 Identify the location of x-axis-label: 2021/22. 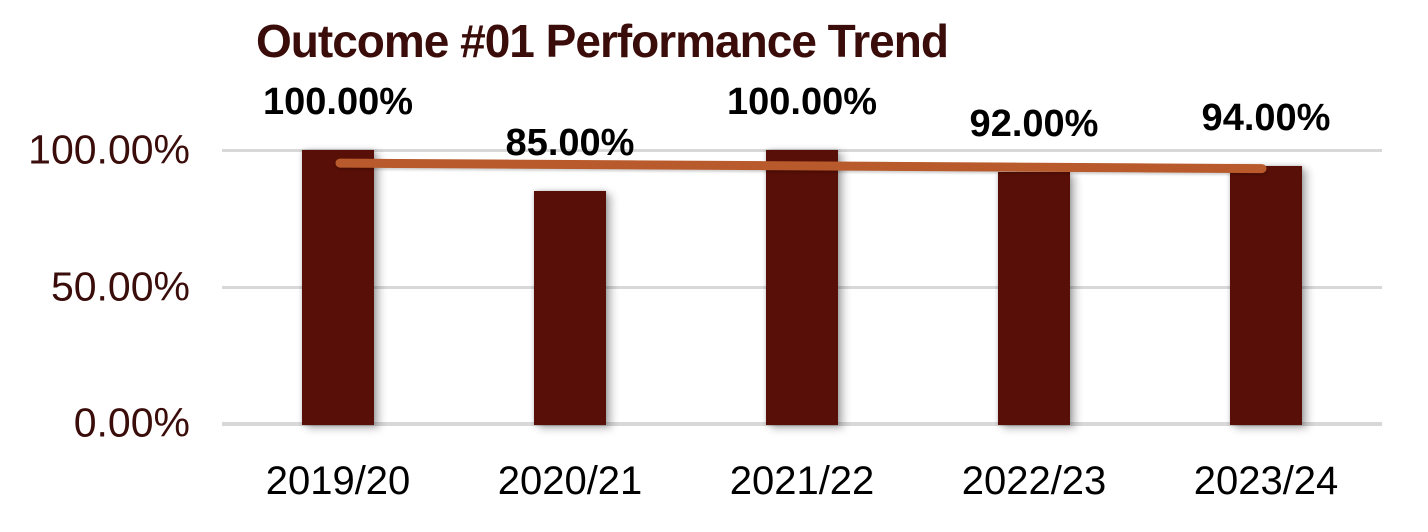
(802, 481).